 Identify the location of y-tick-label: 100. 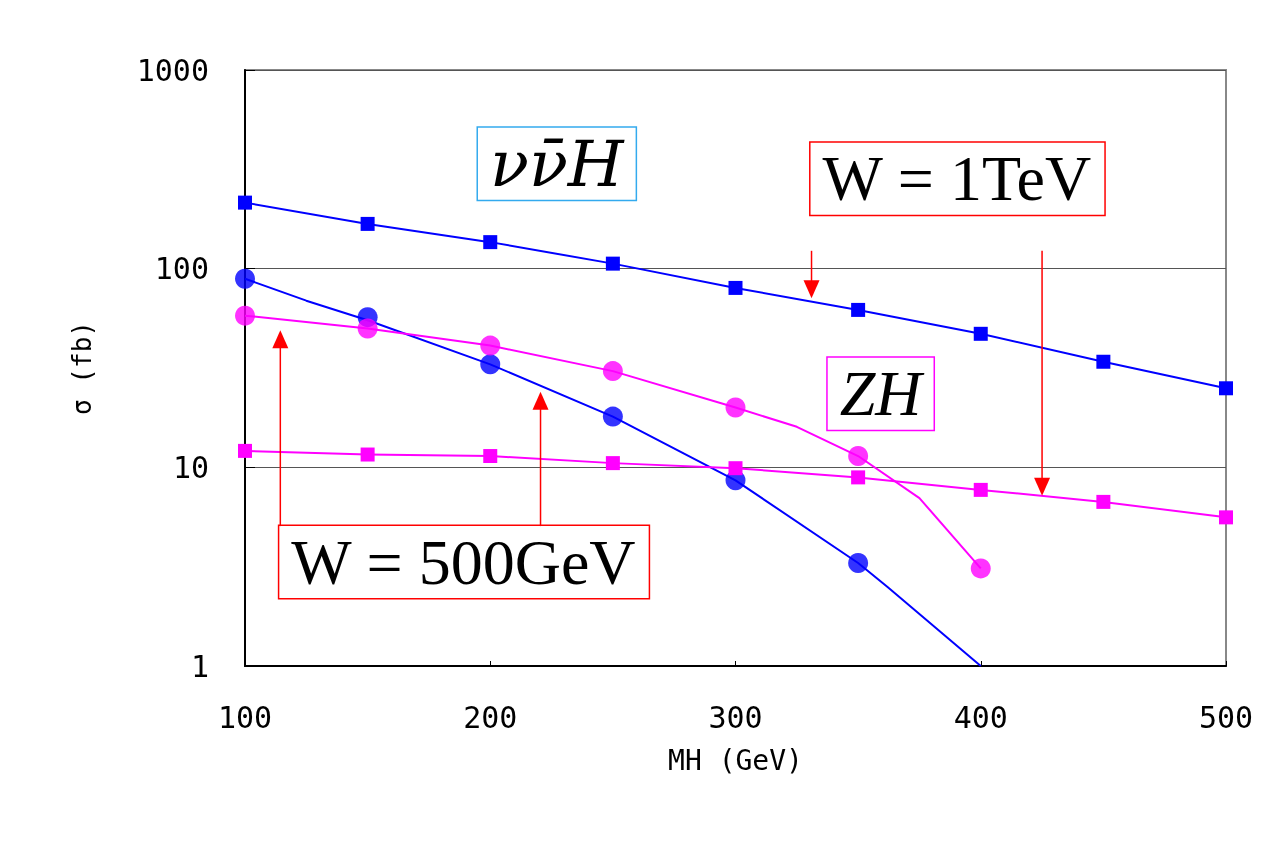
(181, 269).